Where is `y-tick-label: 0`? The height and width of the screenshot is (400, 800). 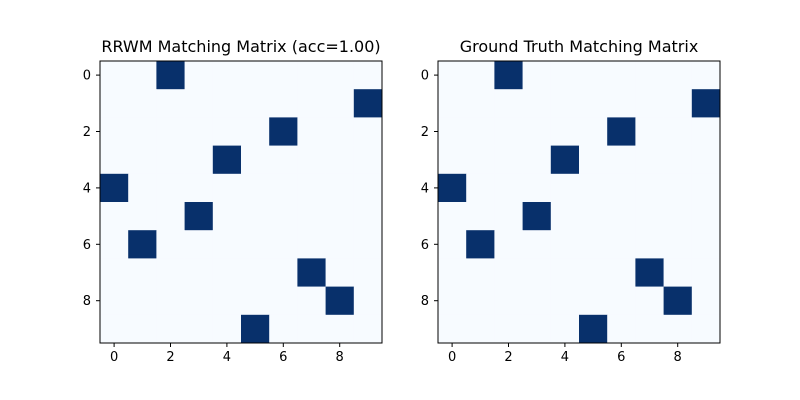 y-tick-label: 0 is located at coordinates (87, 76).